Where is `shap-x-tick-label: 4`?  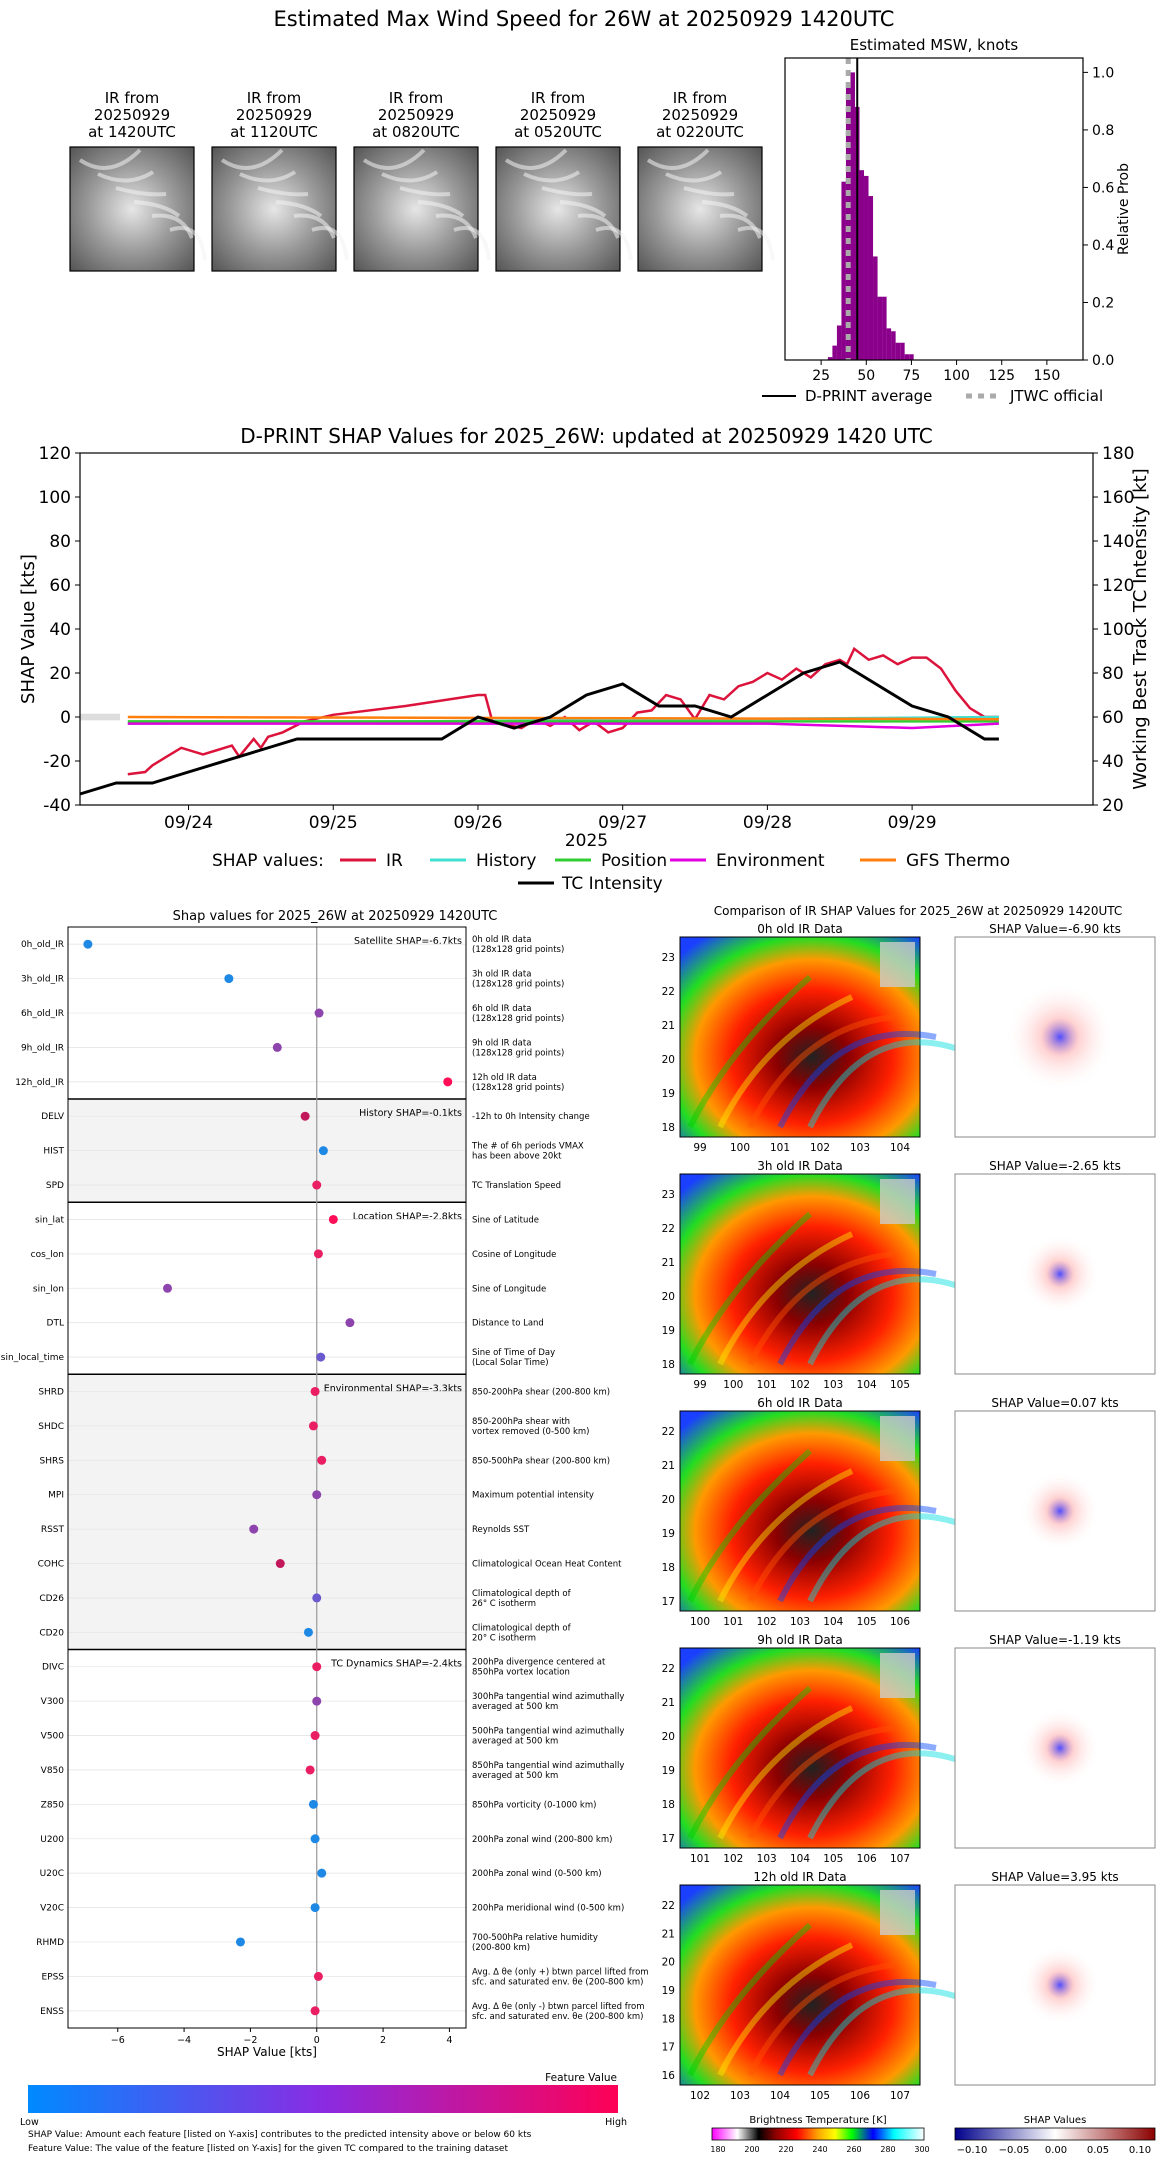 shap-x-tick-label: 4 is located at coordinates (449, 2040).